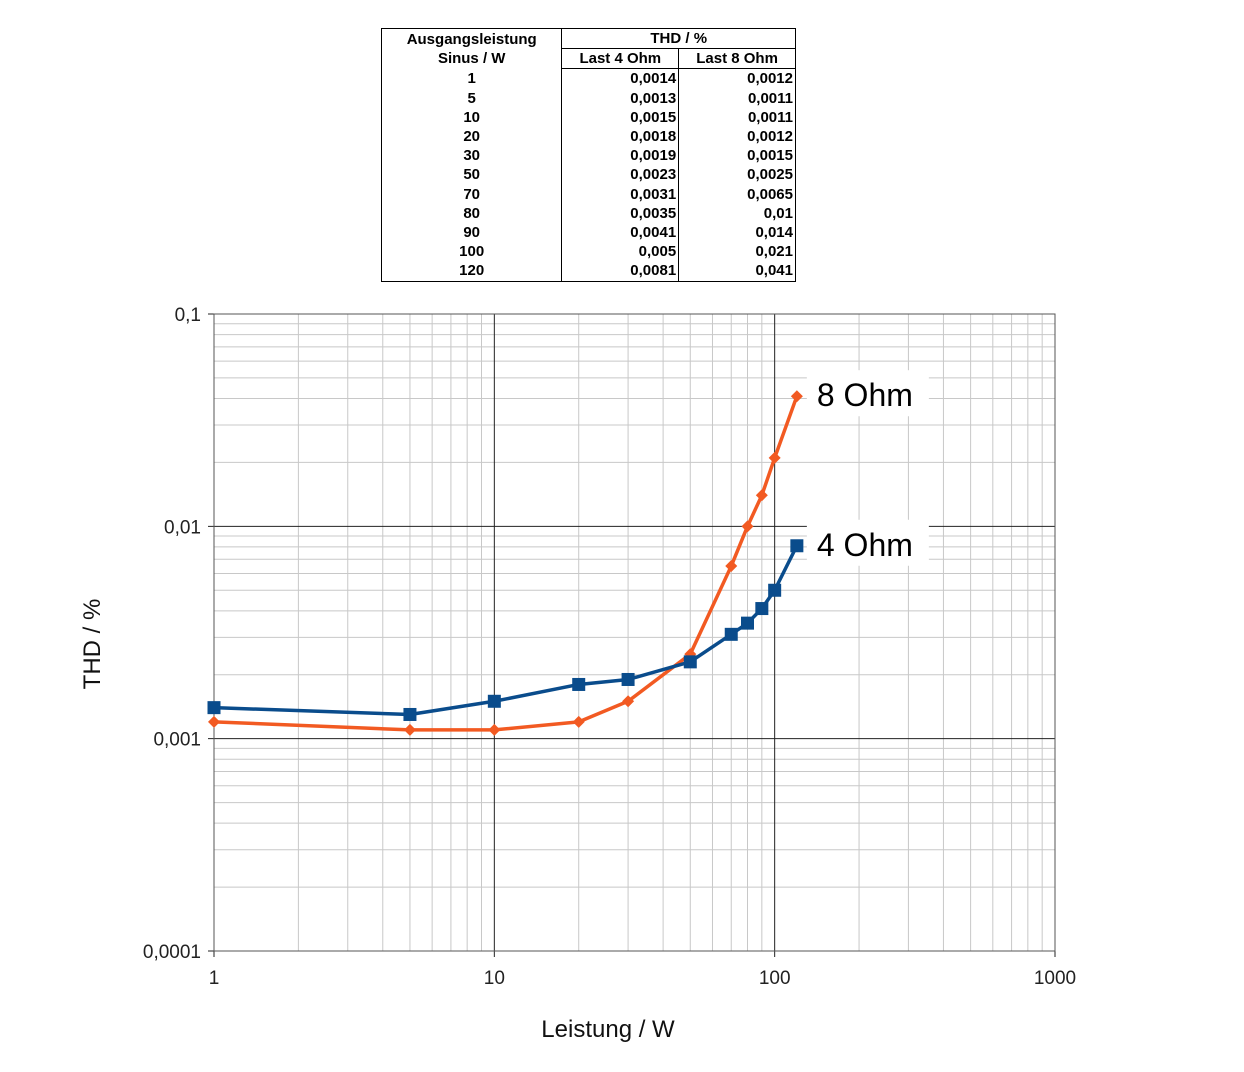 The width and height of the screenshot is (1244, 1072). I want to click on power-header-line1: Ausgangsleistung, so click(471, 39).